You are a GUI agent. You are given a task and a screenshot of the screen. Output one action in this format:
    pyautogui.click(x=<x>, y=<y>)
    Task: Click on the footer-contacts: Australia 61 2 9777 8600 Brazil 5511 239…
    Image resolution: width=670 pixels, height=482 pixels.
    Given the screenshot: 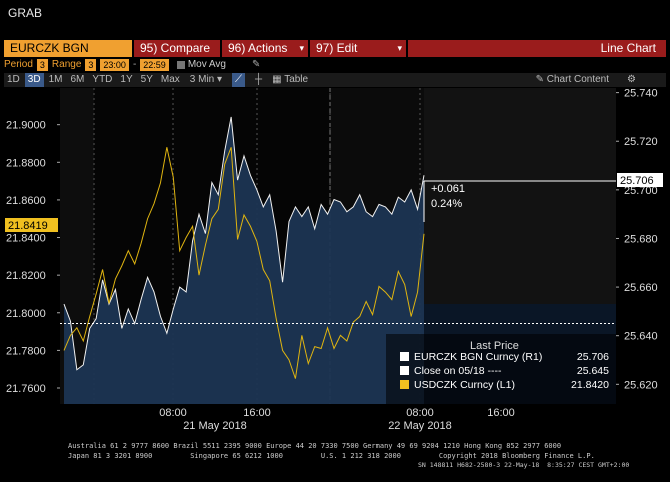 What is the action you would take?
    pyautogui.click(x=331, y=451)
    